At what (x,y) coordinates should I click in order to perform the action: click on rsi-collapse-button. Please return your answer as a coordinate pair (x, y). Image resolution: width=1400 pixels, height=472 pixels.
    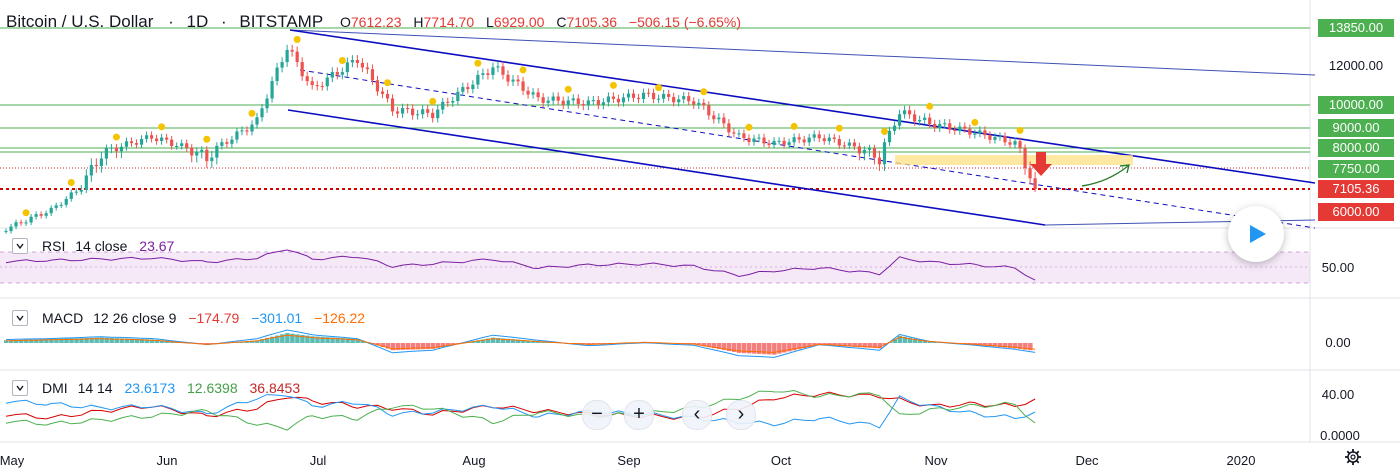
    Looking at the image, I should click on (20, 246).